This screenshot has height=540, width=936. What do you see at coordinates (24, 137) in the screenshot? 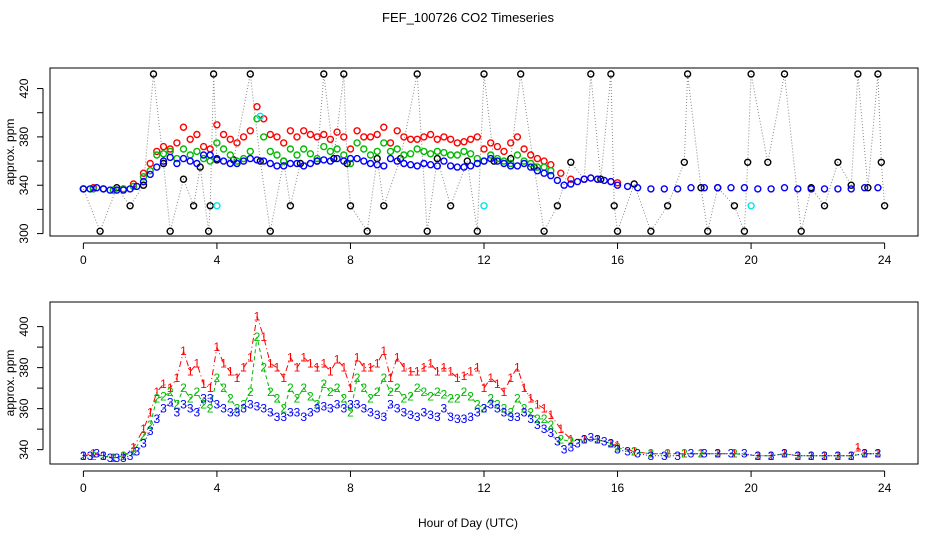
I see `y-tick-label: 380` at bounding box center [24, 137].